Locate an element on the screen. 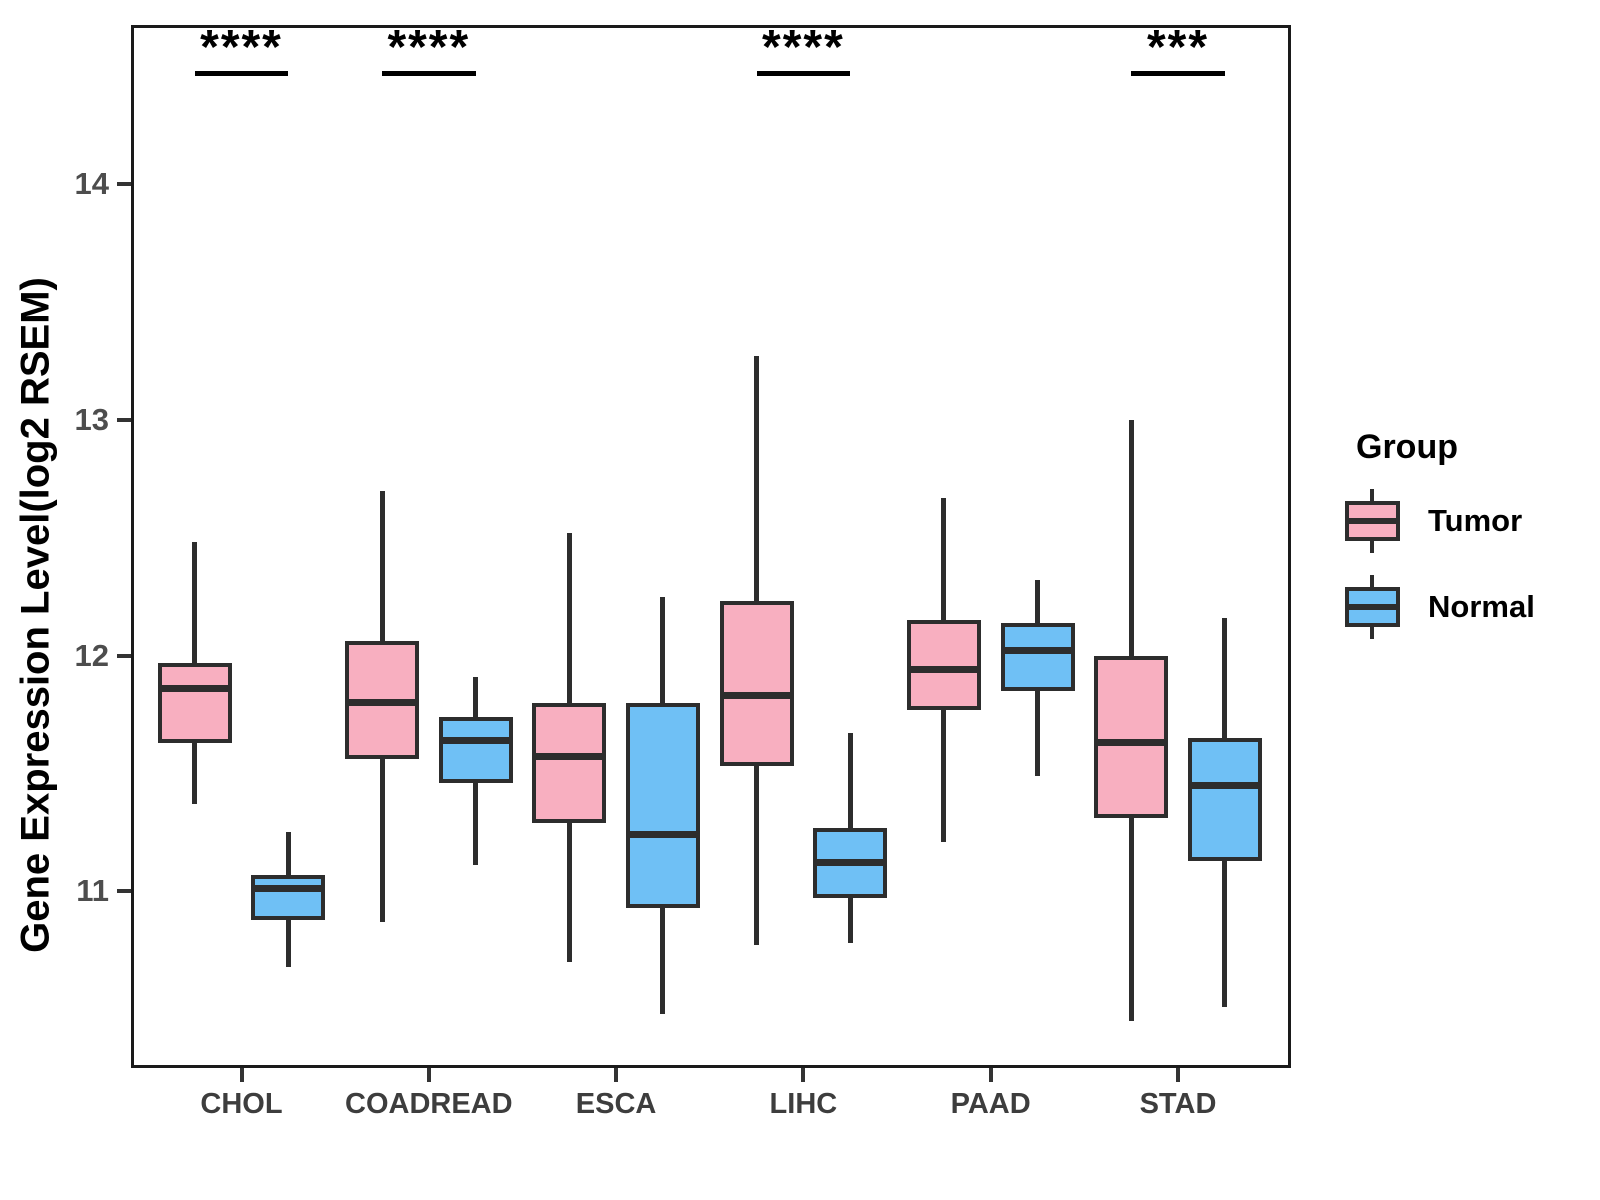  normal-box-CHOL is located at coordinates (288, 897).